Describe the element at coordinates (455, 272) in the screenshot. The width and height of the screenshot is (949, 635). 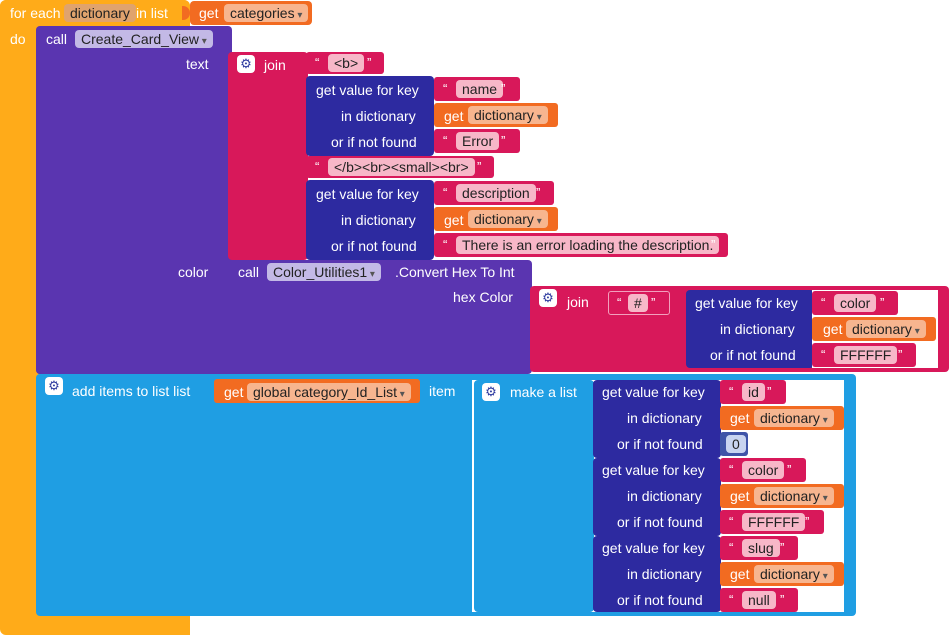
I see `method-label: .Convert Hex To Int` at that location.